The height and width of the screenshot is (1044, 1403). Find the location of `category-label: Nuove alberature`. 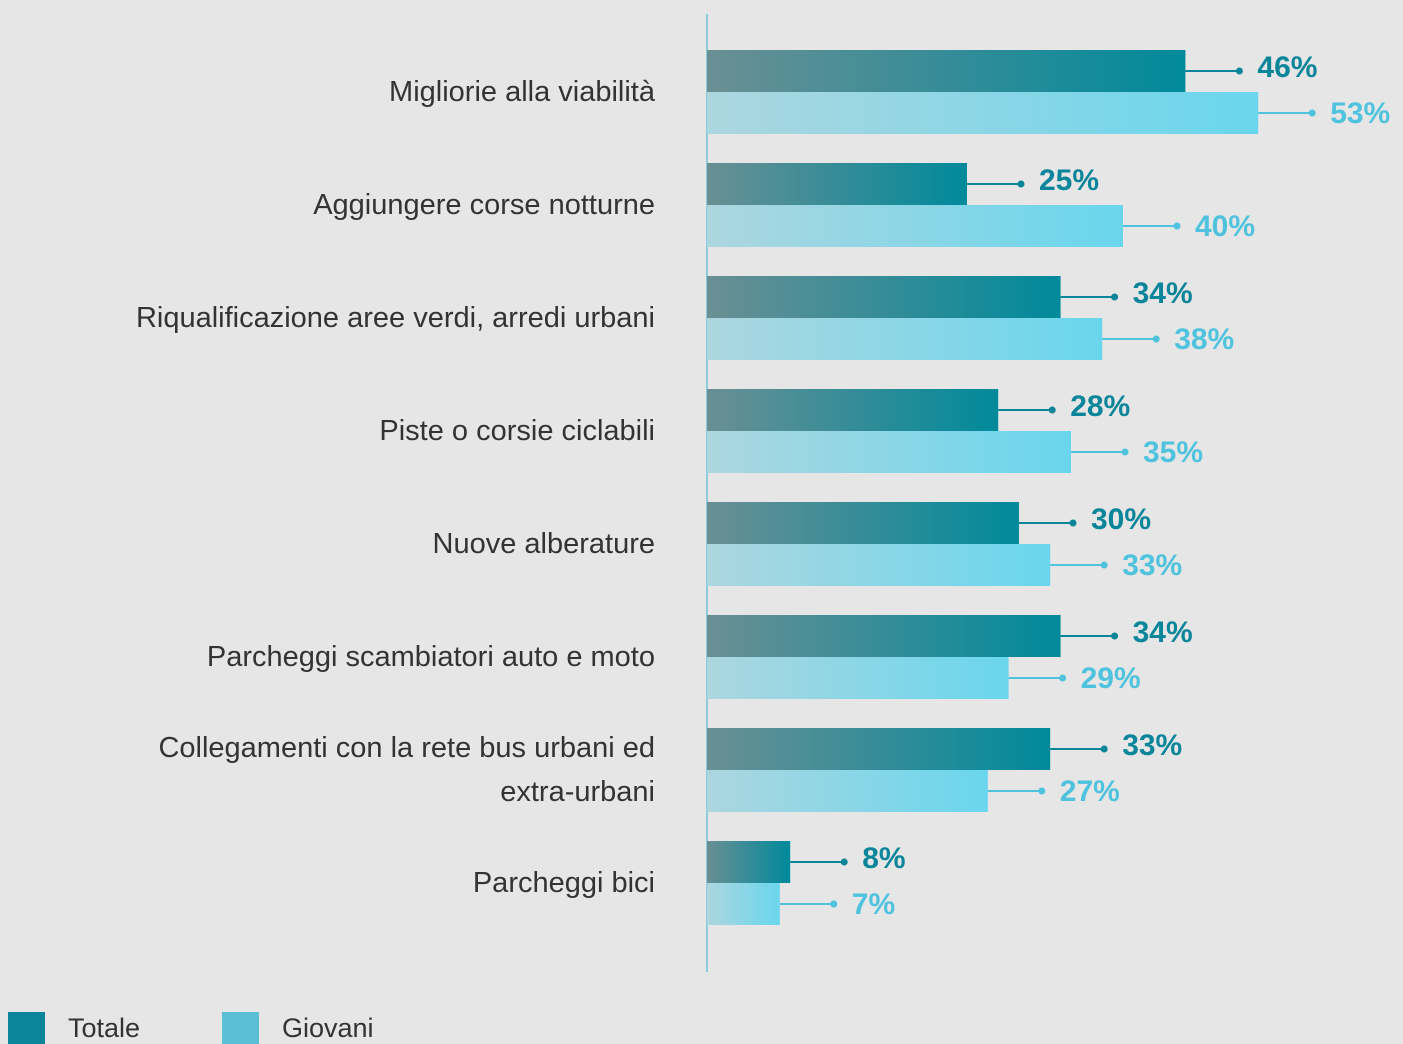

category-label: Nuove alberature is located at coordinates (543, 544).